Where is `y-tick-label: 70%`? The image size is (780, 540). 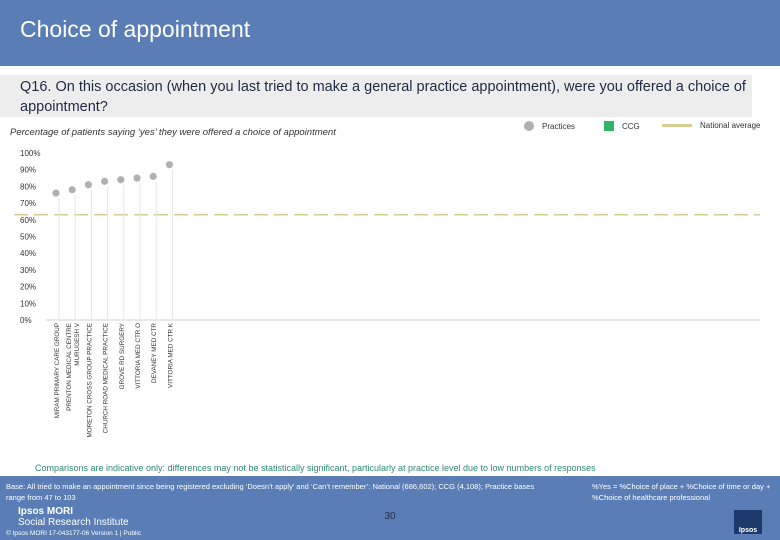 y-tick-label: 70% is located at coordinates (28, 203).